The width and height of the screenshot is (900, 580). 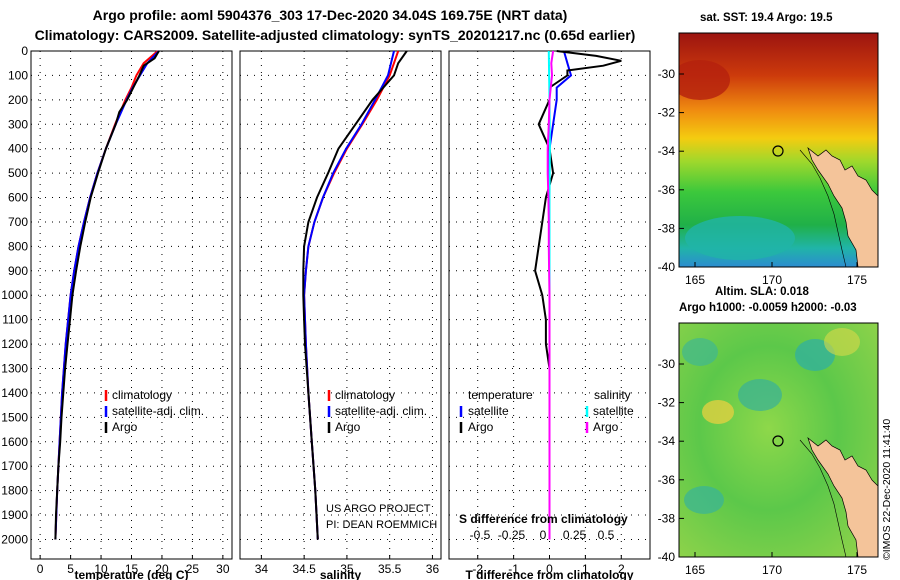 What do you see at coordinates (433, 569) in the screenshot?
I see `salinity-xtick-label: 36` at bounding box center [433, 569].